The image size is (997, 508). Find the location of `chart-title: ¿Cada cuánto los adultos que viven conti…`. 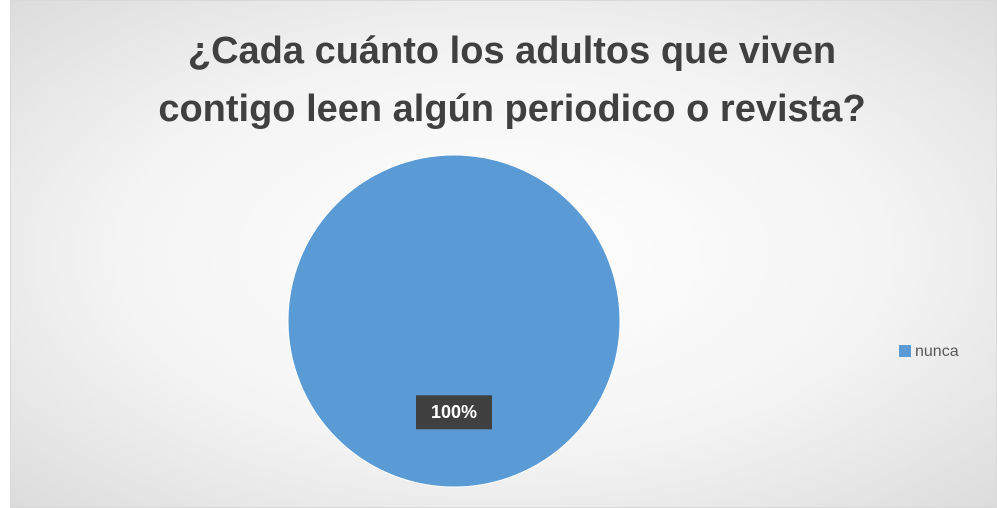

chart-title: ¿Cada cuánto los adultos que viven conti… is located at coordinates (512, 80).